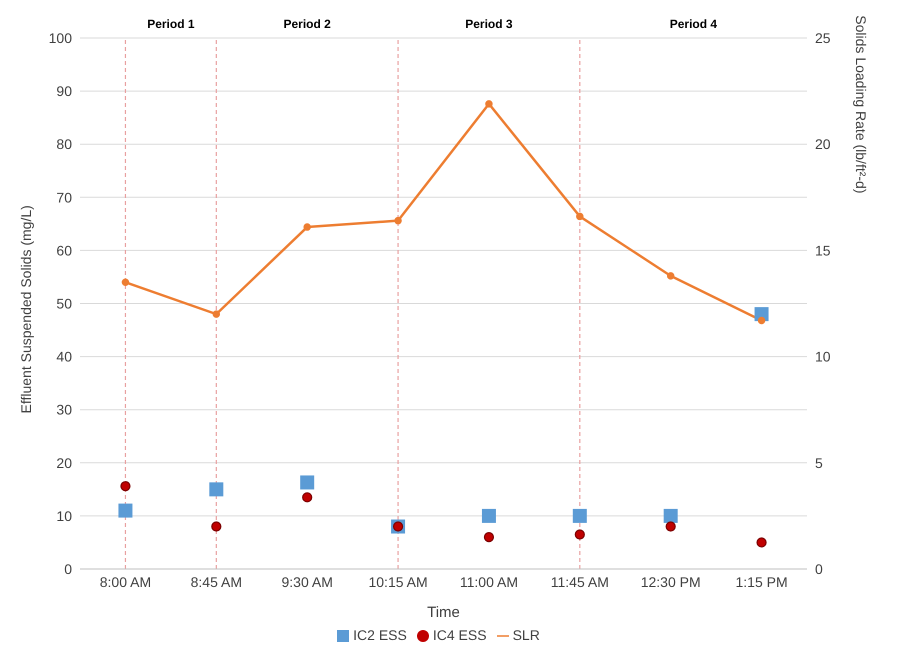  I want to click on x-tick-label: 9:30 AM, so click(307, 582).